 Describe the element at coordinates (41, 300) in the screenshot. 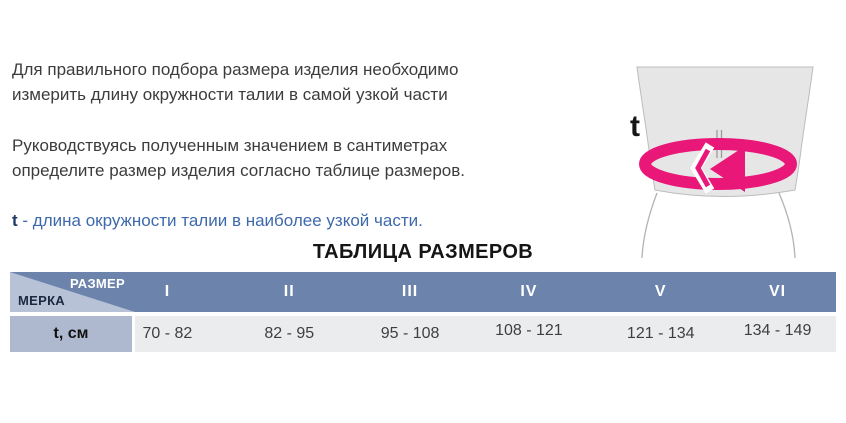

I see `corner-label-measure: МЕРКА` at that location.